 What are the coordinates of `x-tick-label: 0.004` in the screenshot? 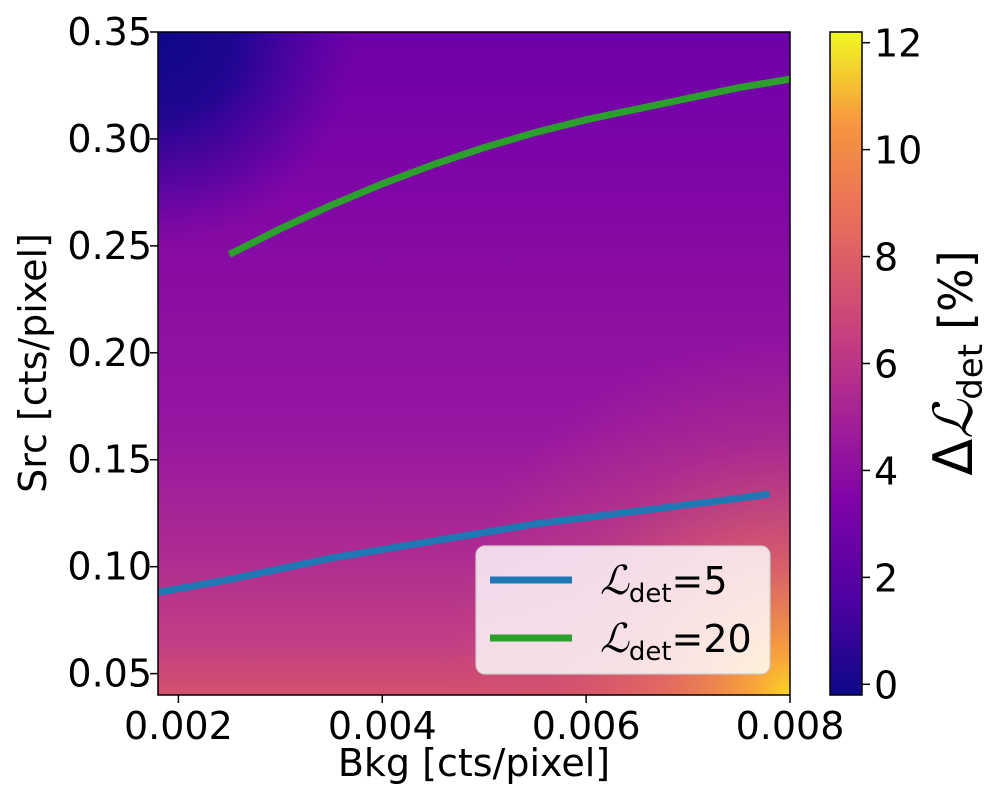 It's located at (382, 726).